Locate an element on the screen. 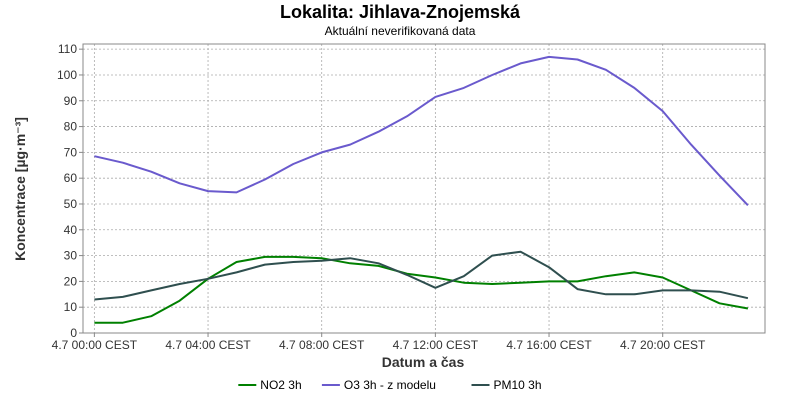  y-tick-label: 60 is located at coordinates (71, 178).